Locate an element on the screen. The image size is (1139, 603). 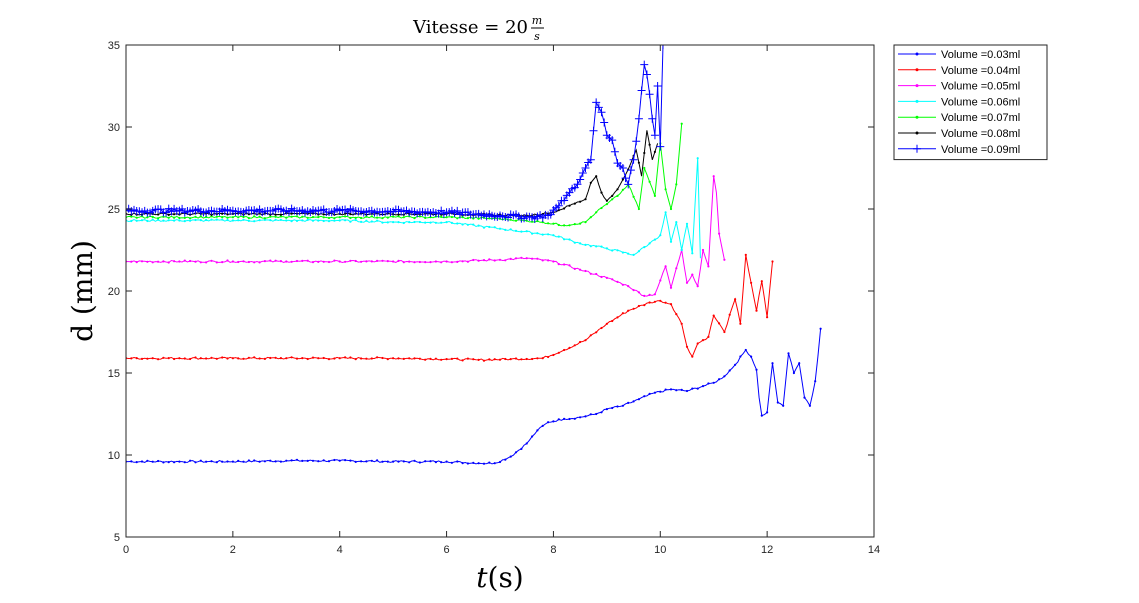
legend-label: Volume =0.05ml is located at coordinates (980, 87).